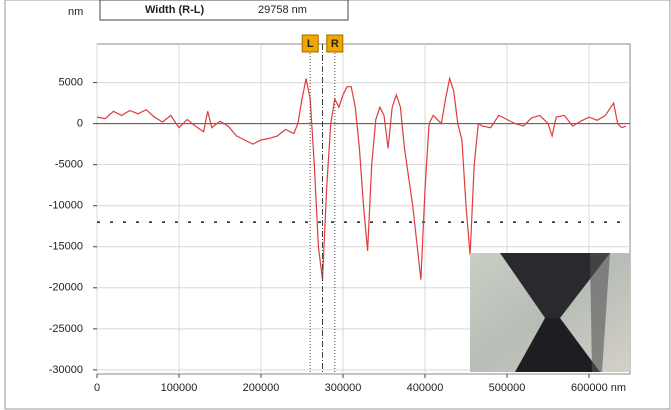 The width and height of the screenshot is (671, 410). What do you see at coordinates (69, 165) in the screenshot?
I see `y-tick-label: -5000` at bounding box center [69, 165].